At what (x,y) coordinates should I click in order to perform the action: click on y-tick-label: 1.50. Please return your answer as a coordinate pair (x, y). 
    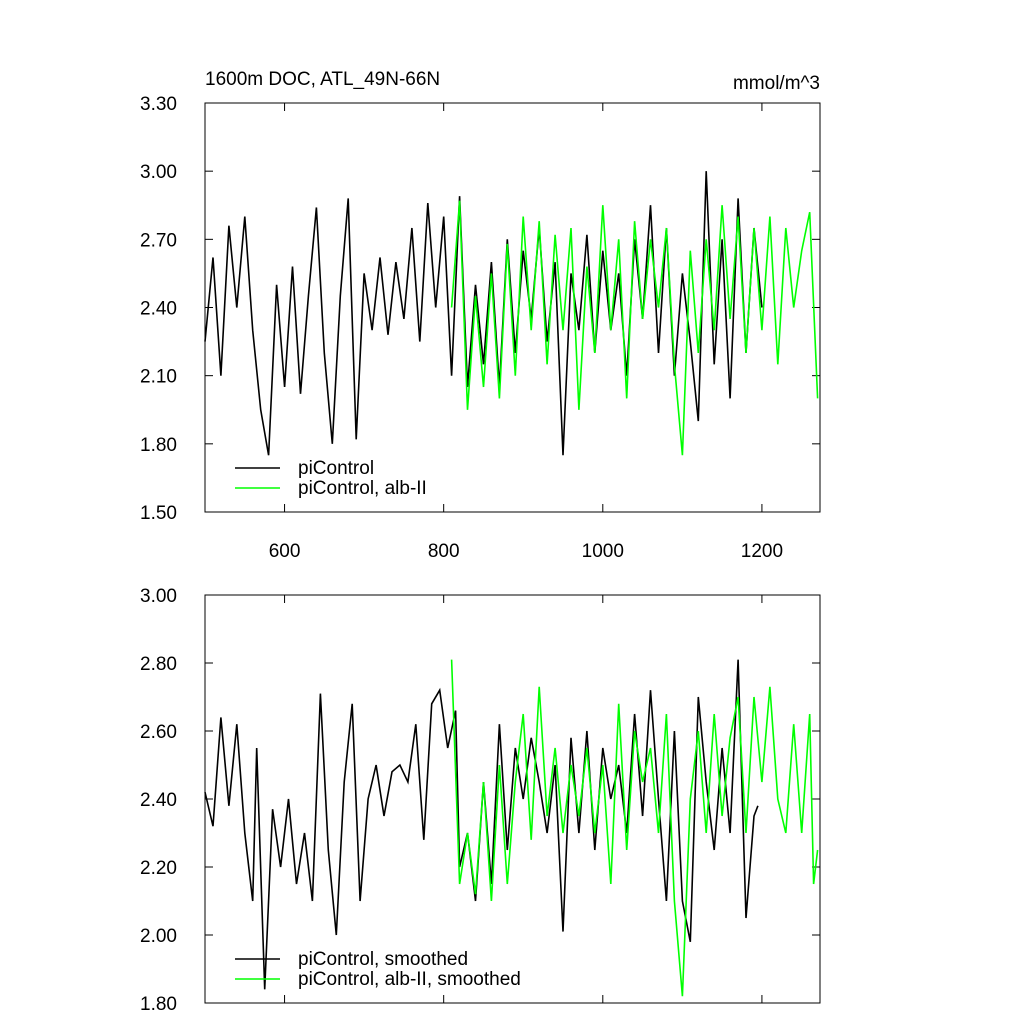
    Looking at the image, I should click on (158, 513).